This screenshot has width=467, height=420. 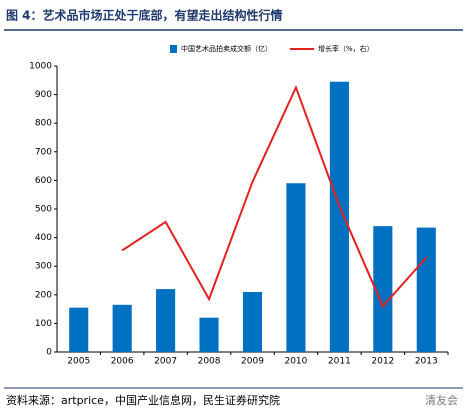 I want to click on y-tick-label: 500, so click(x=43, y=210).